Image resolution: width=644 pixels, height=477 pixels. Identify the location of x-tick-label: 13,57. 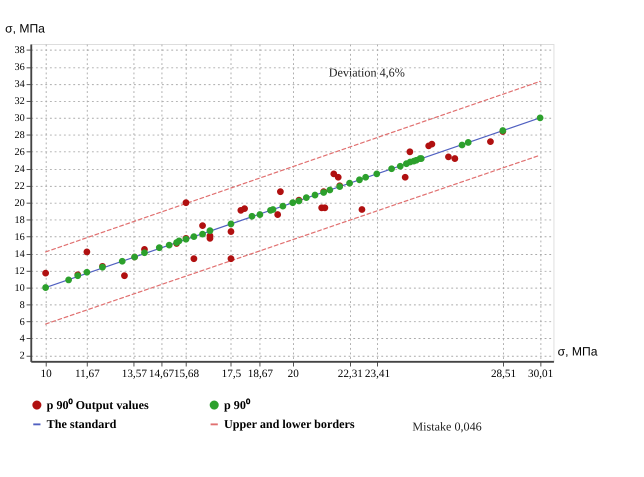
(135, 374).